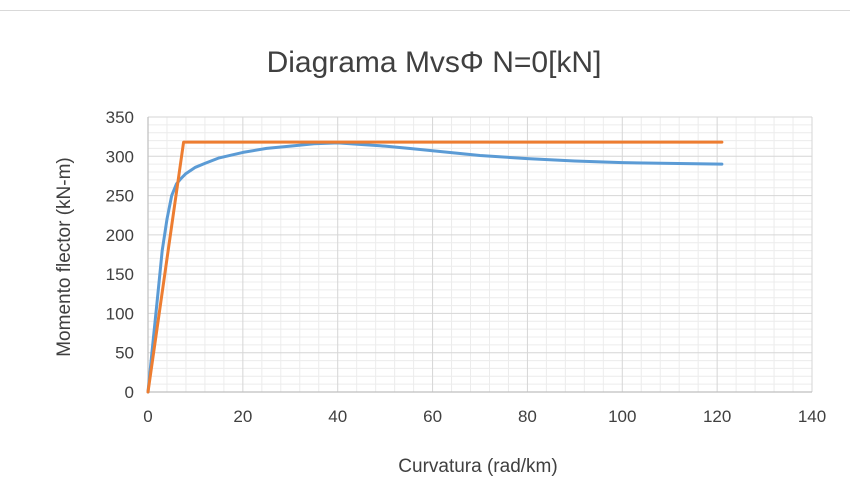 Image resolution: width=850 pixels, height=492 pixels. I want to click on y-tick-label: 0, so click(129, 392).